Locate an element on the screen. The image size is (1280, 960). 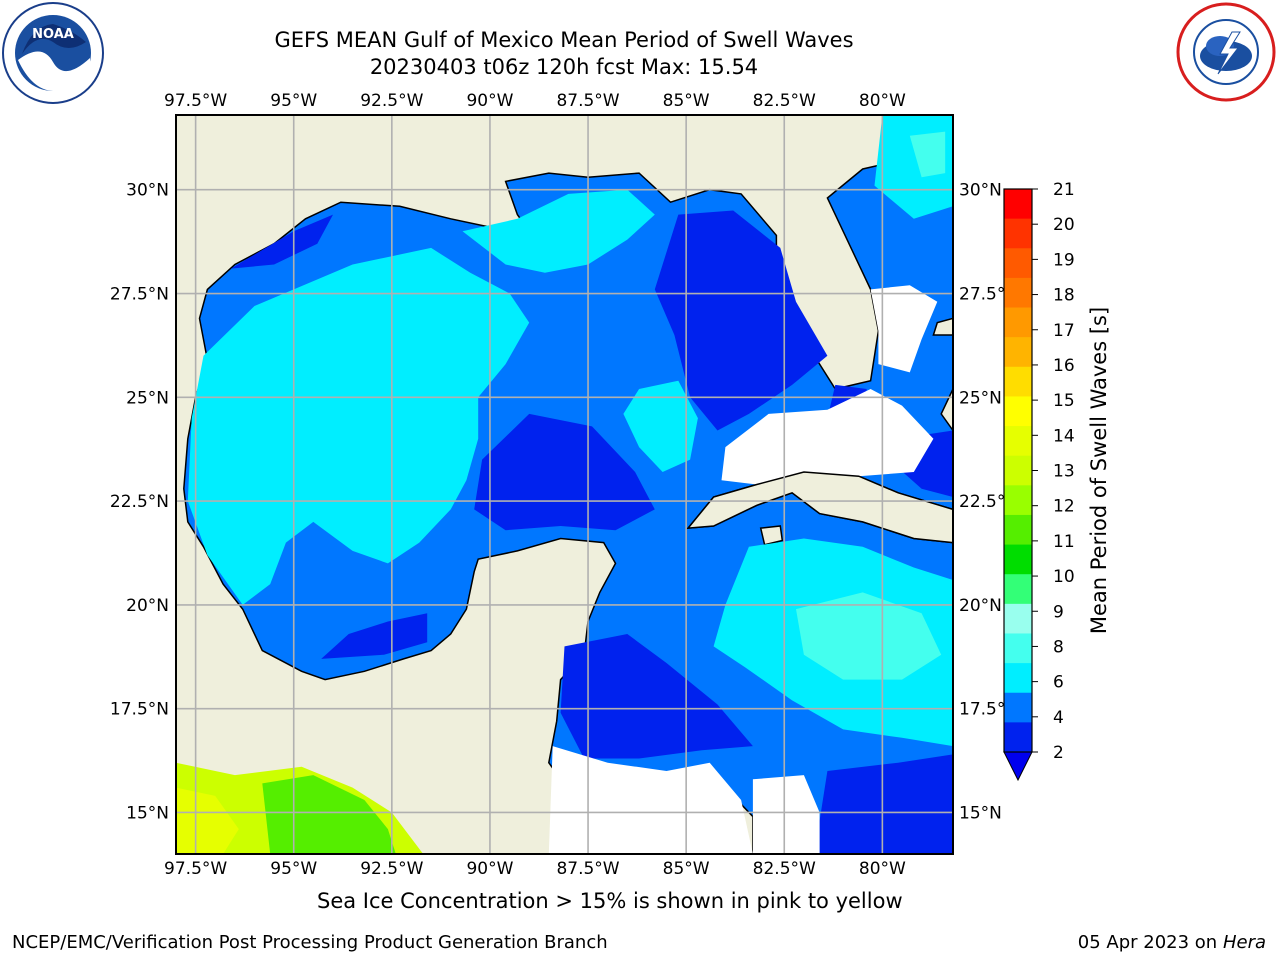
lat-label-left: 22.5°N is located at coordinates (139, 502).